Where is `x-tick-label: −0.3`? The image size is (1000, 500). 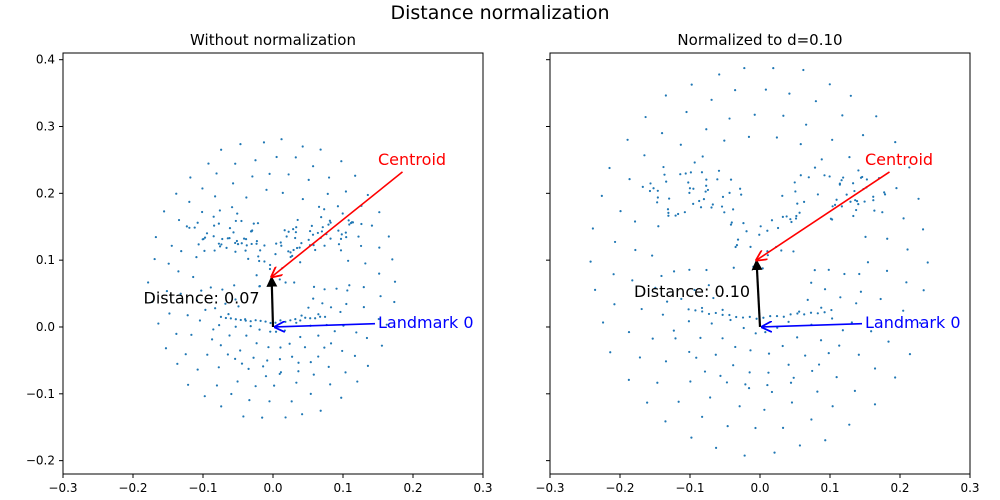
x-tick-label: −0.3 is located at coordinates (62, 488).